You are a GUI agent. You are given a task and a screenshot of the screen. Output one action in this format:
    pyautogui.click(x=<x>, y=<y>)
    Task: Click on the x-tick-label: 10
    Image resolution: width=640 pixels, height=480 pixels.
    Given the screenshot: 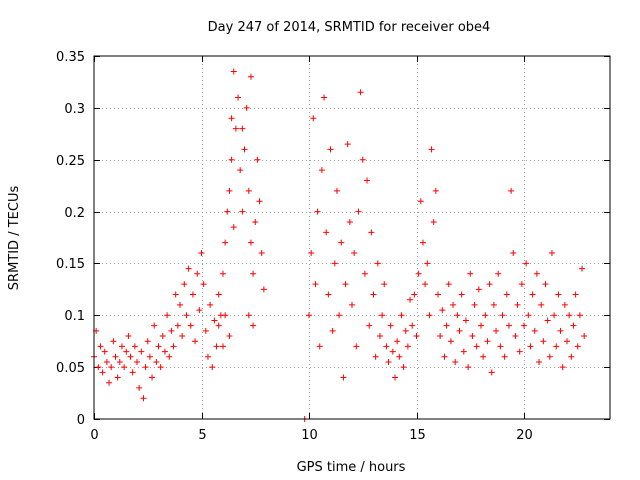 What is the action you would take?
    pyautogui.click(x=309, y=435)
    